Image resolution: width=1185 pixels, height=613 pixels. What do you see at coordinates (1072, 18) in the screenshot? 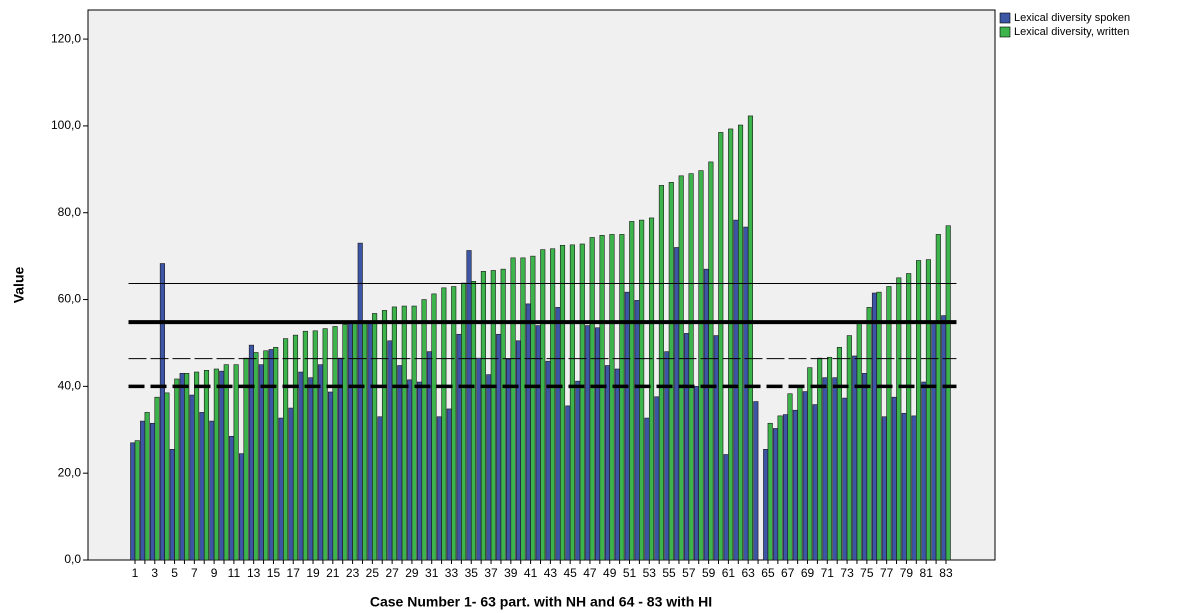
I see `legend-label: Lexical diversity spoken` at bounding box center [1072, 18].